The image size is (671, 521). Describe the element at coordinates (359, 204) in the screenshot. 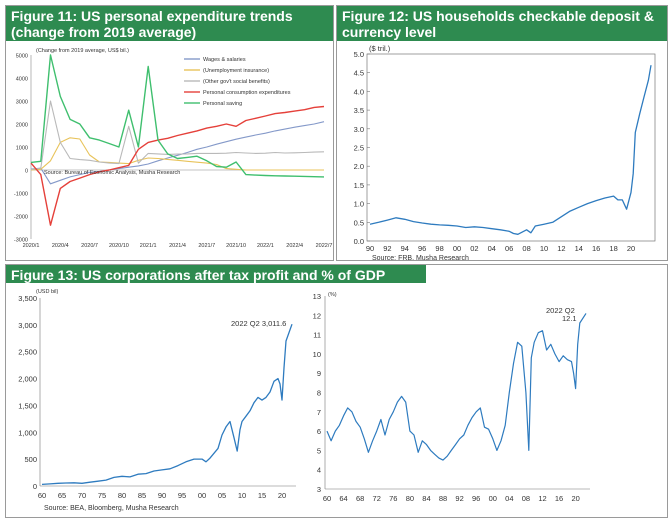

I see `y-tick-label: 1.0` at that location.